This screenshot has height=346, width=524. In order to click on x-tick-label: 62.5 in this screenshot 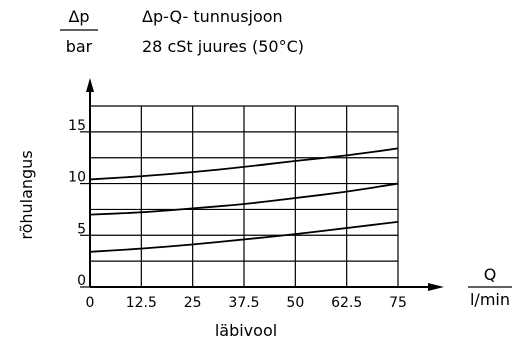, I will do `click(346, 303)`.